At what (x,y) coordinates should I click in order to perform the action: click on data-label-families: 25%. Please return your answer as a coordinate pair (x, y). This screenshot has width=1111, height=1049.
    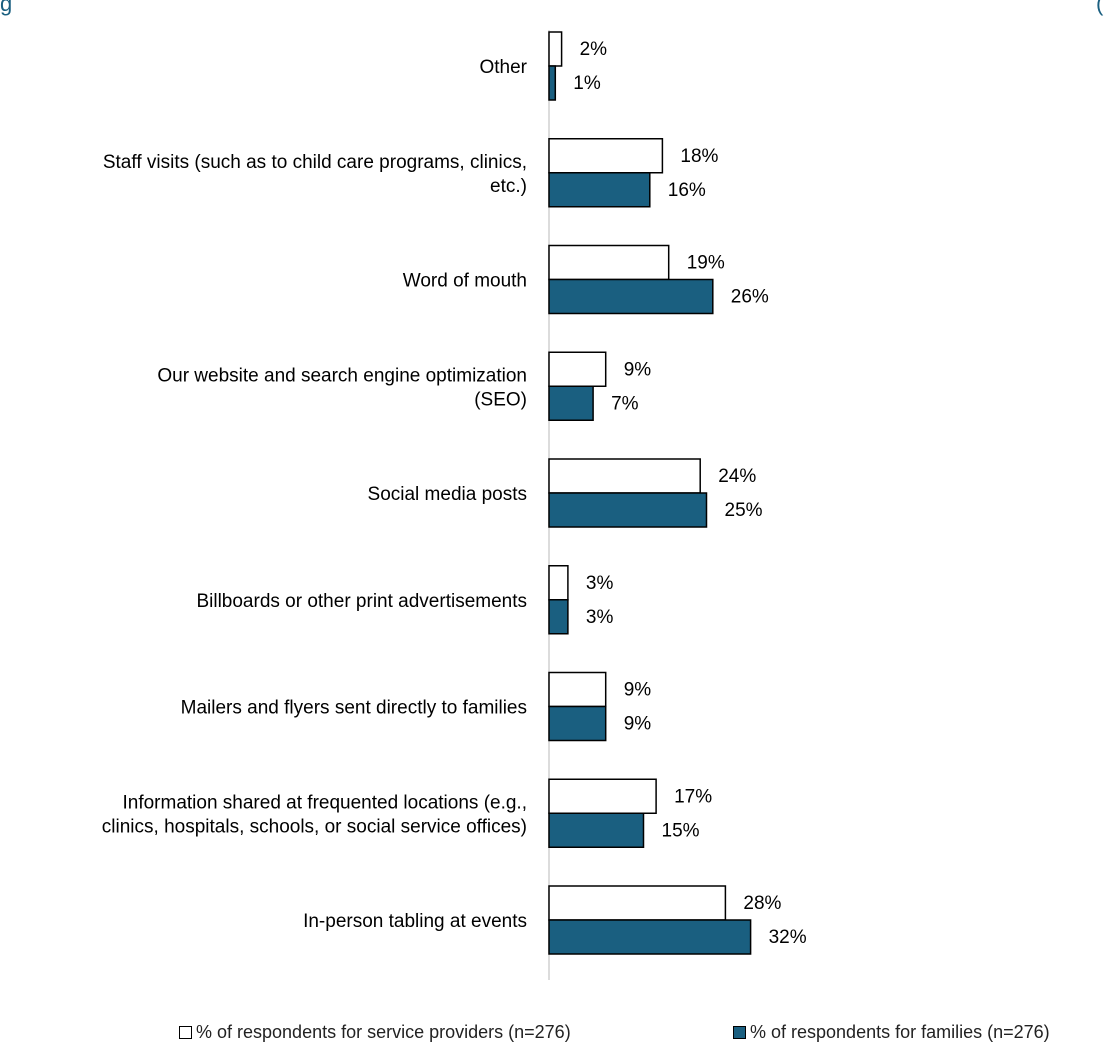
    Looking at the image, I should click on (744, 510).